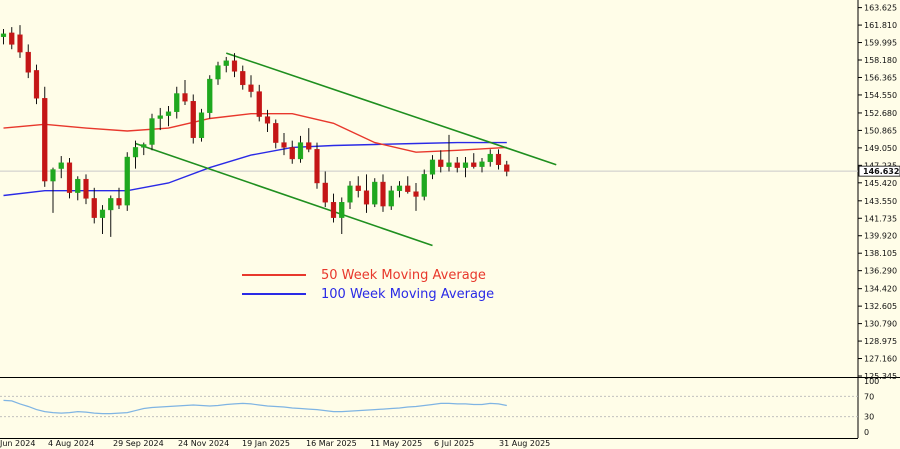 The width and height of the screenshot is (900, 449). What do you see at coordinates (880, 183) in the screenshot?
I see `price-tick-label: 145.420` at bounding box center [880, 183].